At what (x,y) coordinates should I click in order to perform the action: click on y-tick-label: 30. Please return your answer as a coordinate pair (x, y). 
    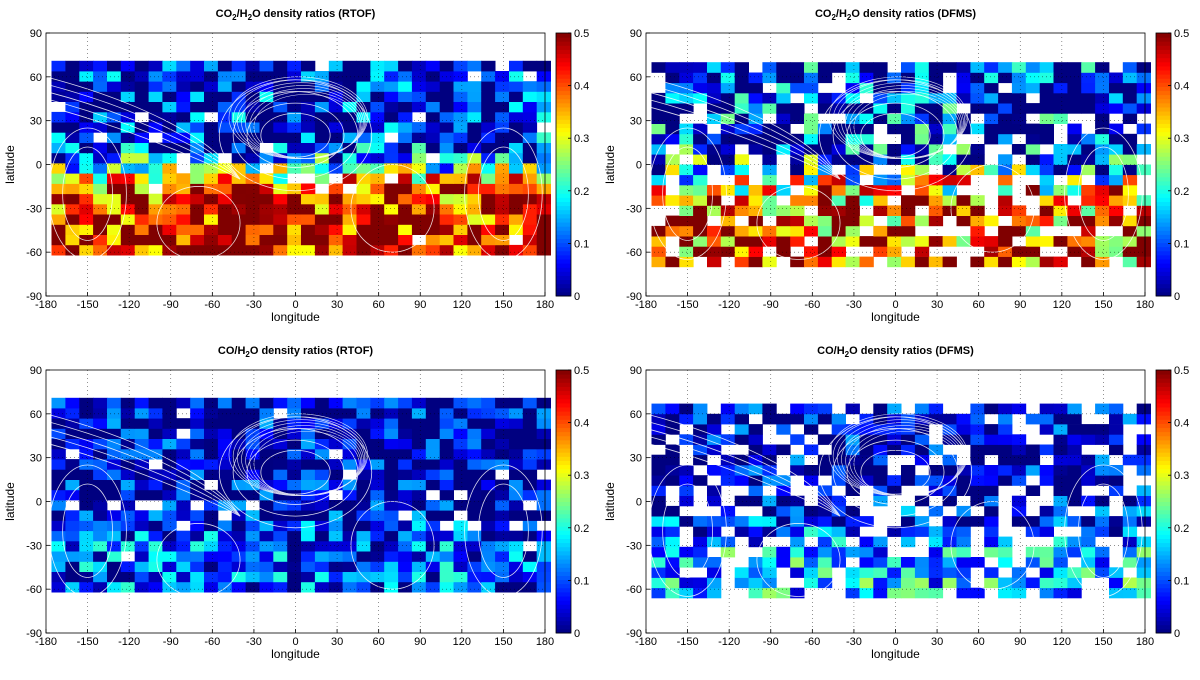
    Looking at the image, I should click on (36, 122).